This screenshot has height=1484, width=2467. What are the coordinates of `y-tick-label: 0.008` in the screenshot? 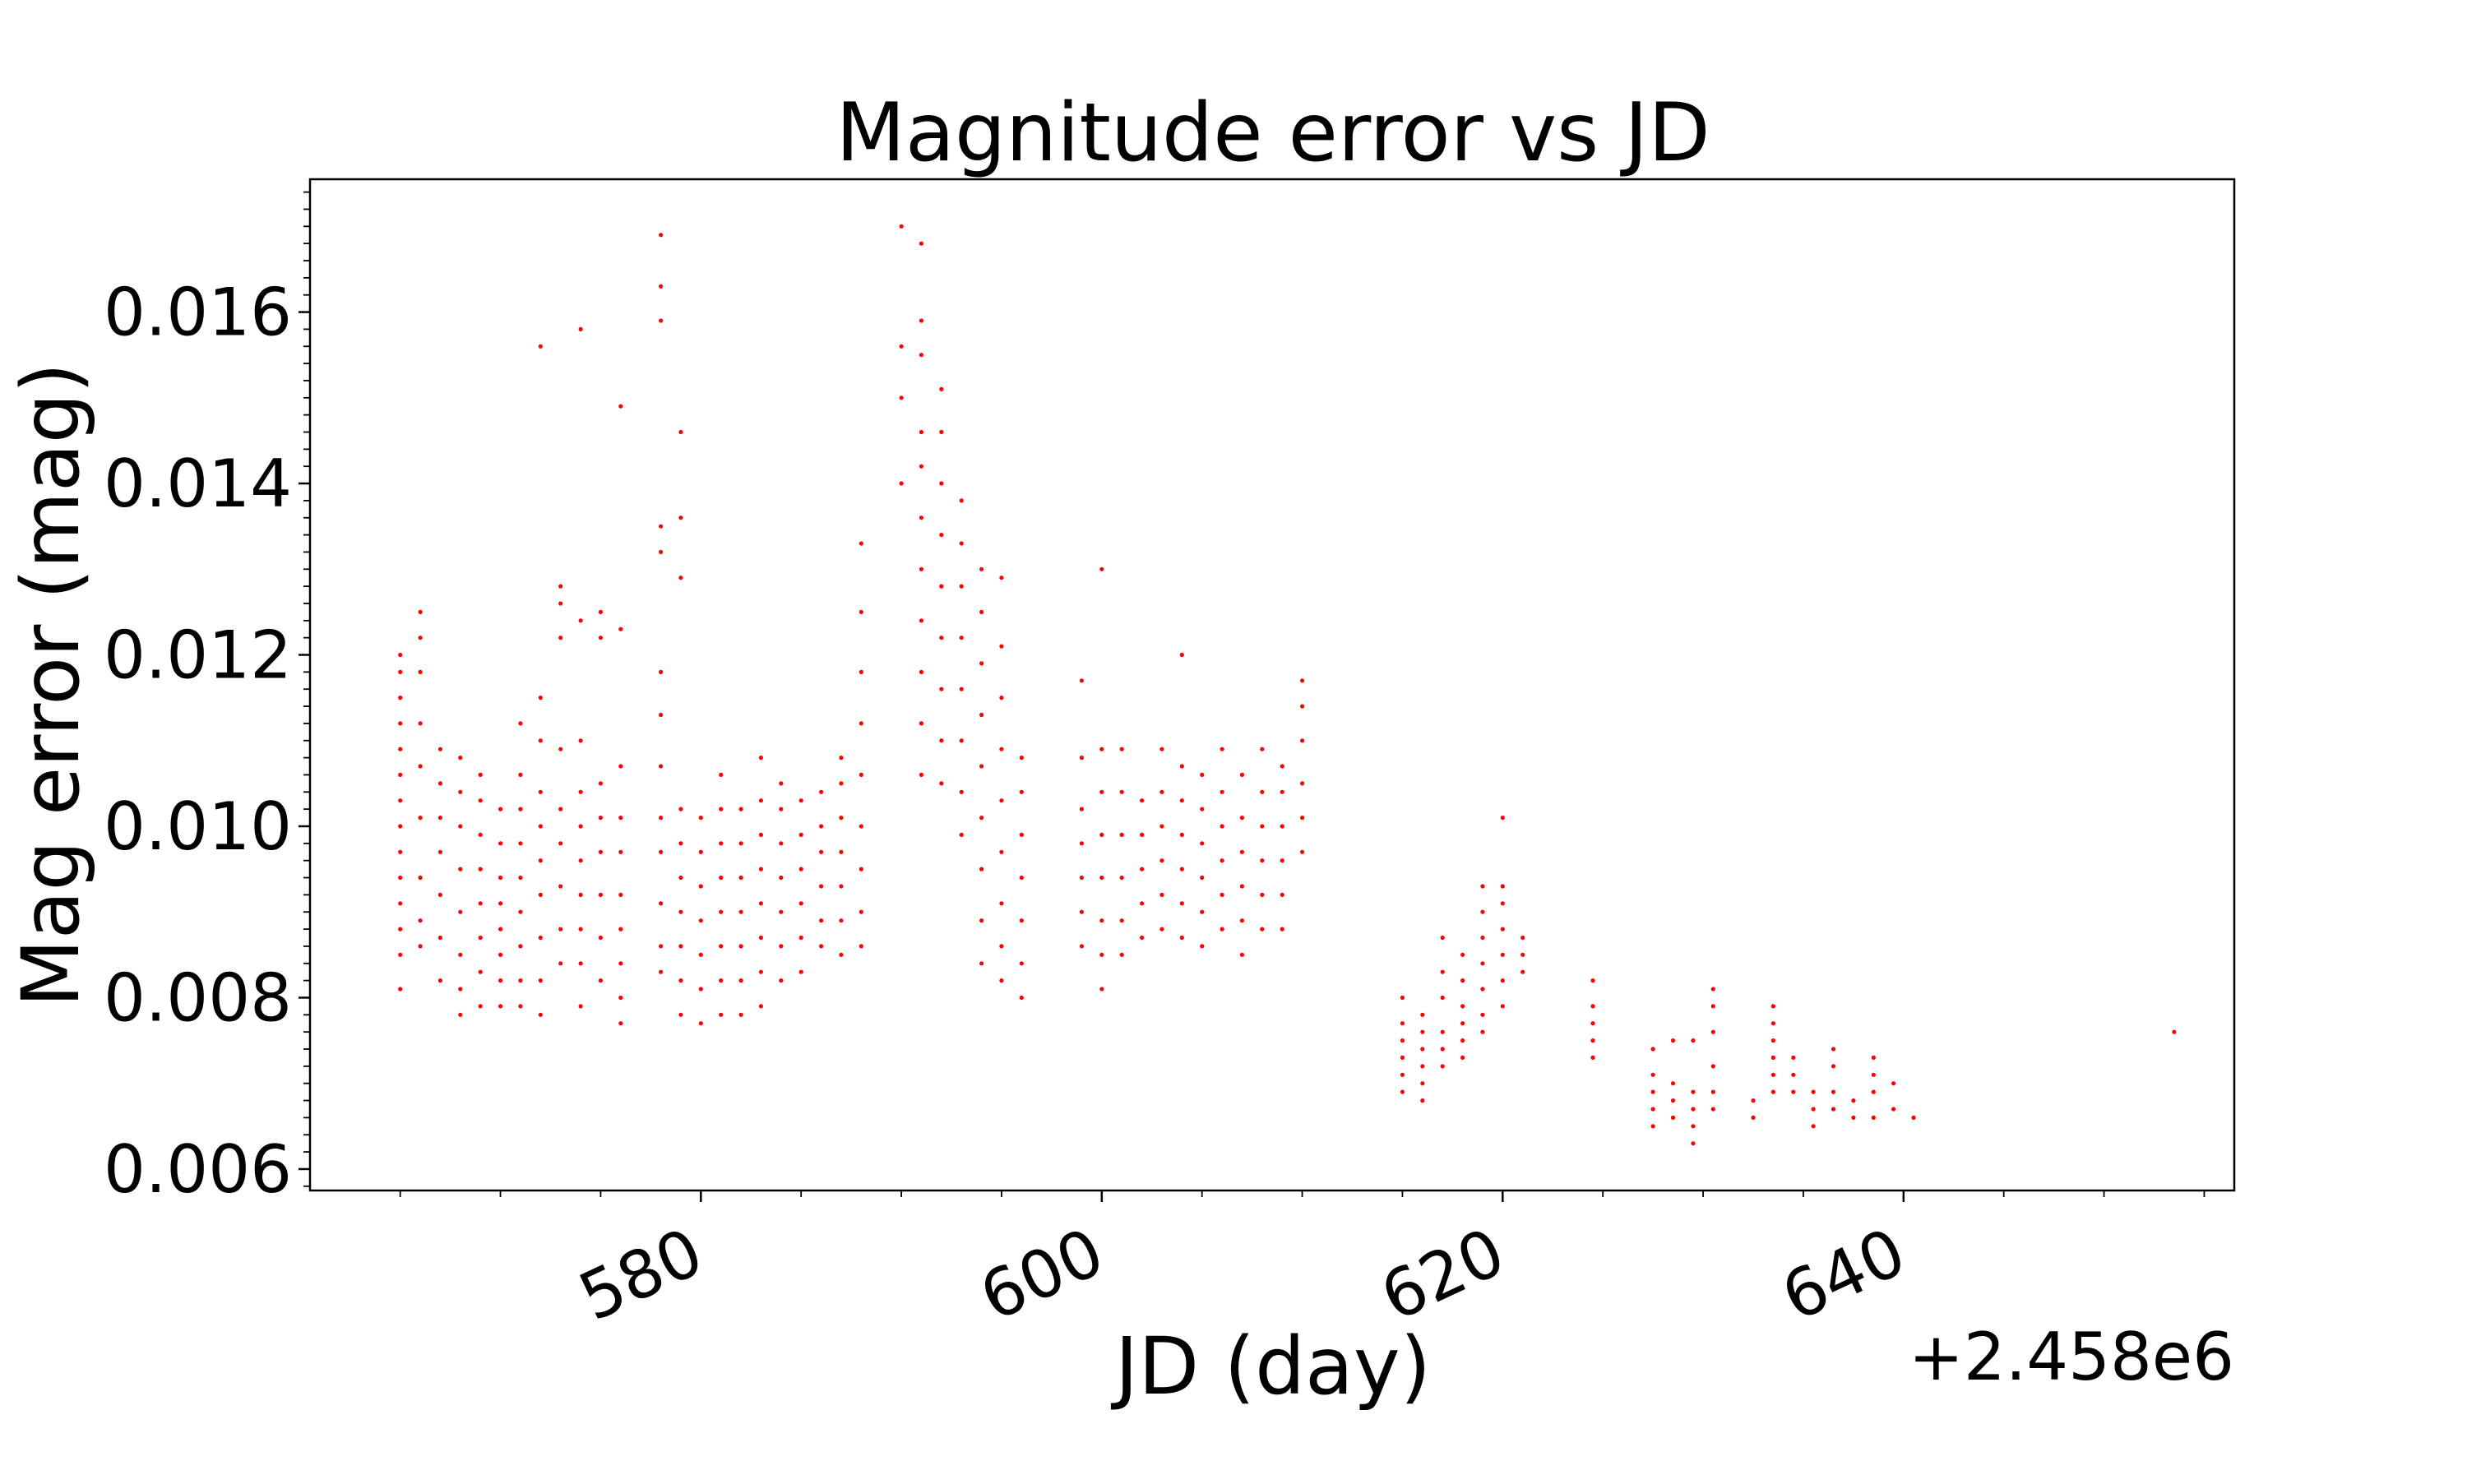 It's located at (198, 998).